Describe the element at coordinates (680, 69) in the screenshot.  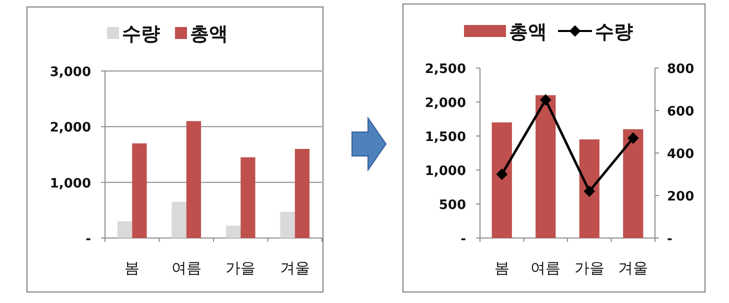
I see `y2-tick-label: 800` at that location.